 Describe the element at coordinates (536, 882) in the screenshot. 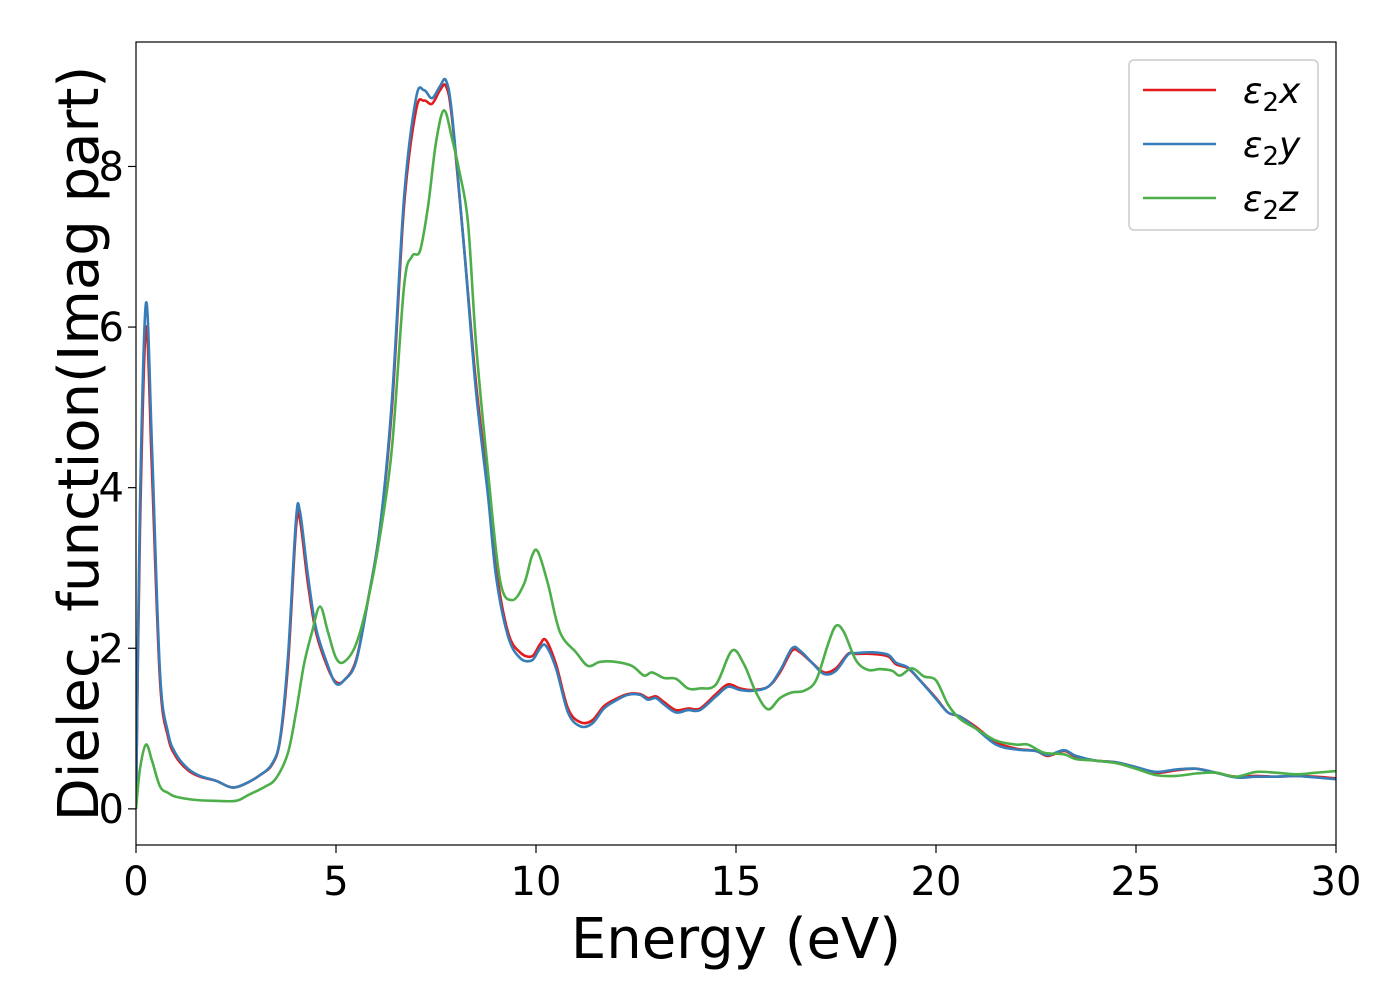

I see `x-tick-label: 10` at that location.